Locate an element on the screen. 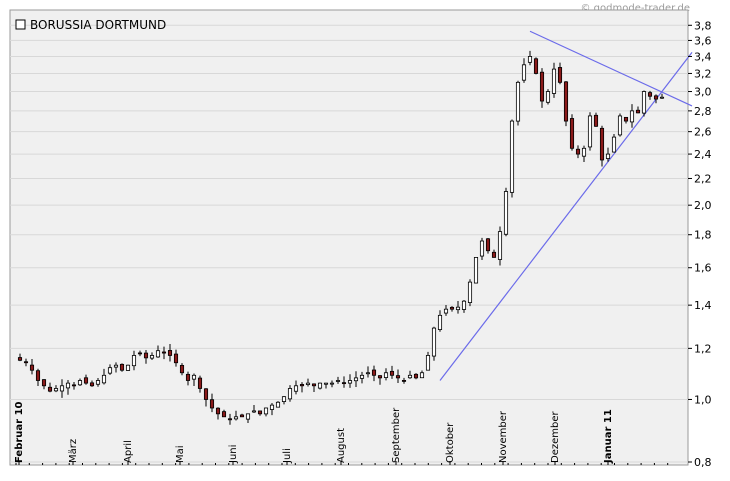 This screenshot has height=481, width=730. y-tick-label: 1,4 is located at coordinates (703, 305).